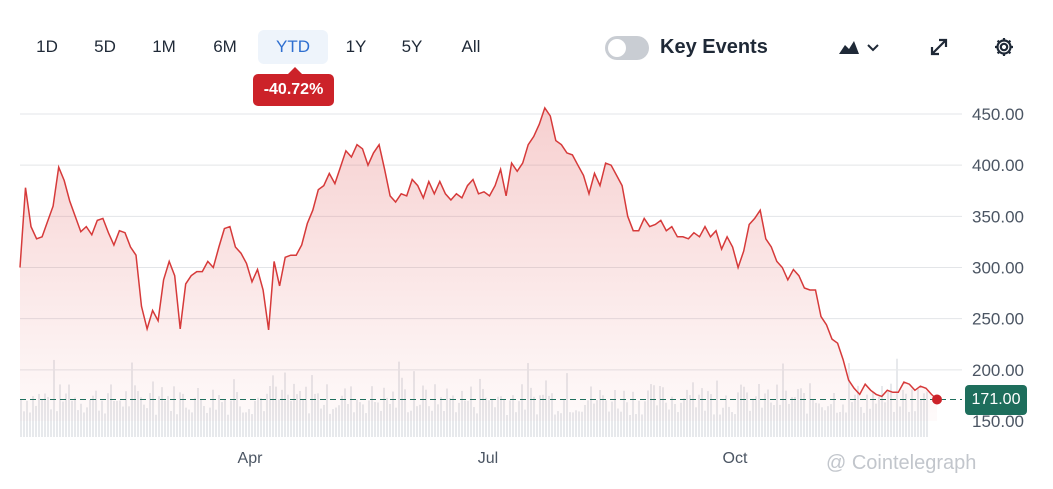 The image size is (1053, 489). Describe the element at coordinates (998, 319) in the screenshot. I see `y-tick-label: 250.00` at that location.